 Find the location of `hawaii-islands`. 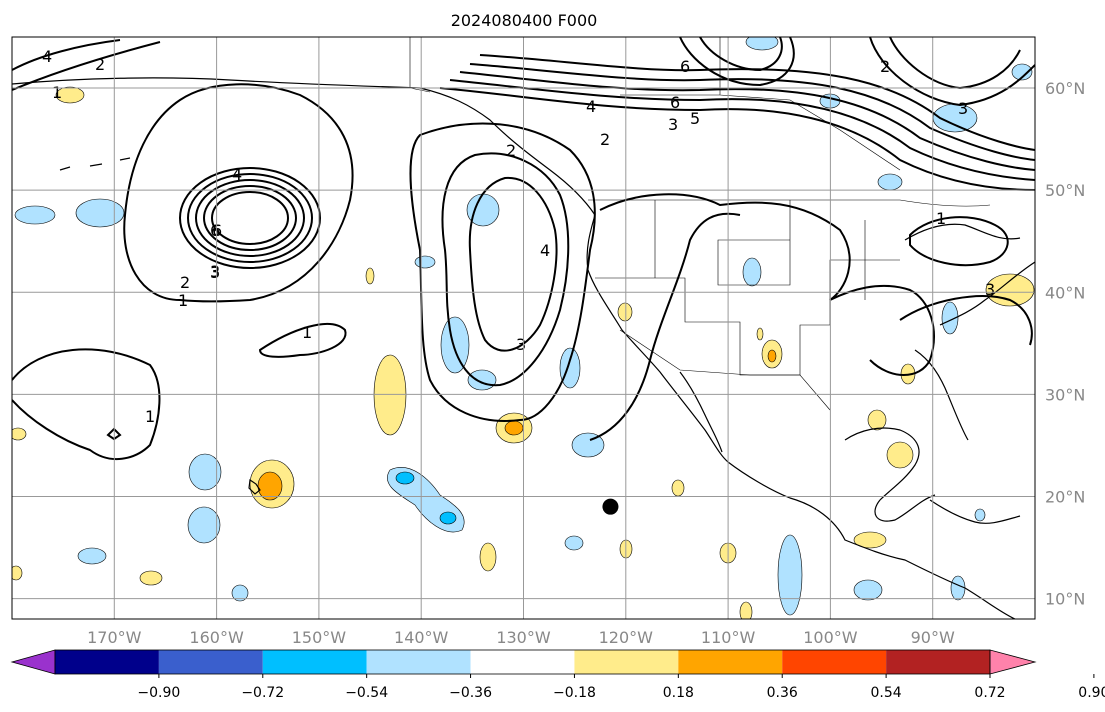

hawaii-islands is located at coordinates (254, 486).